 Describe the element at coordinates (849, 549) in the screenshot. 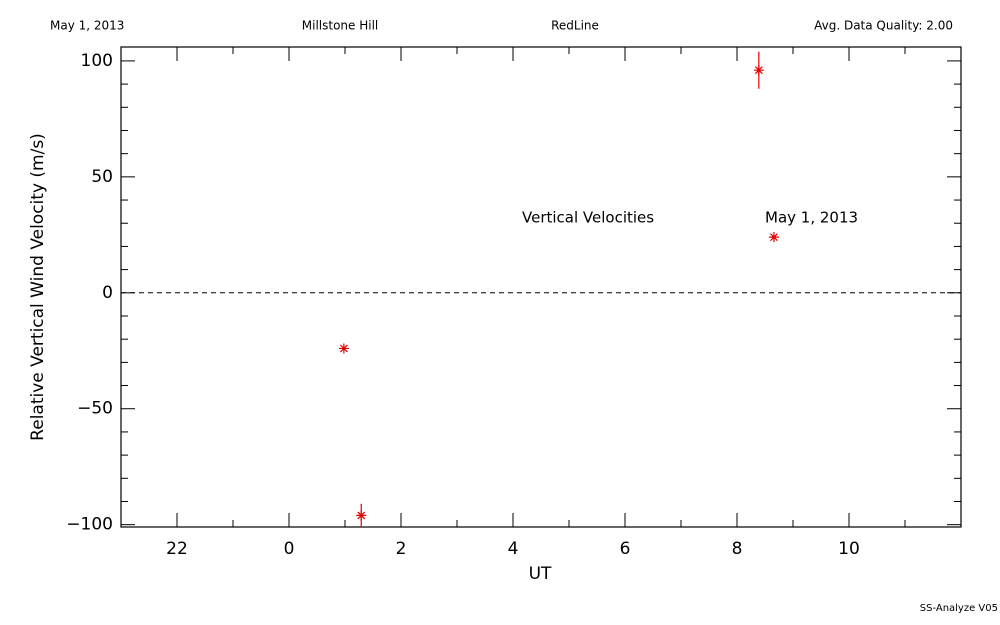

I see `x-tick-label: 10` at that location.